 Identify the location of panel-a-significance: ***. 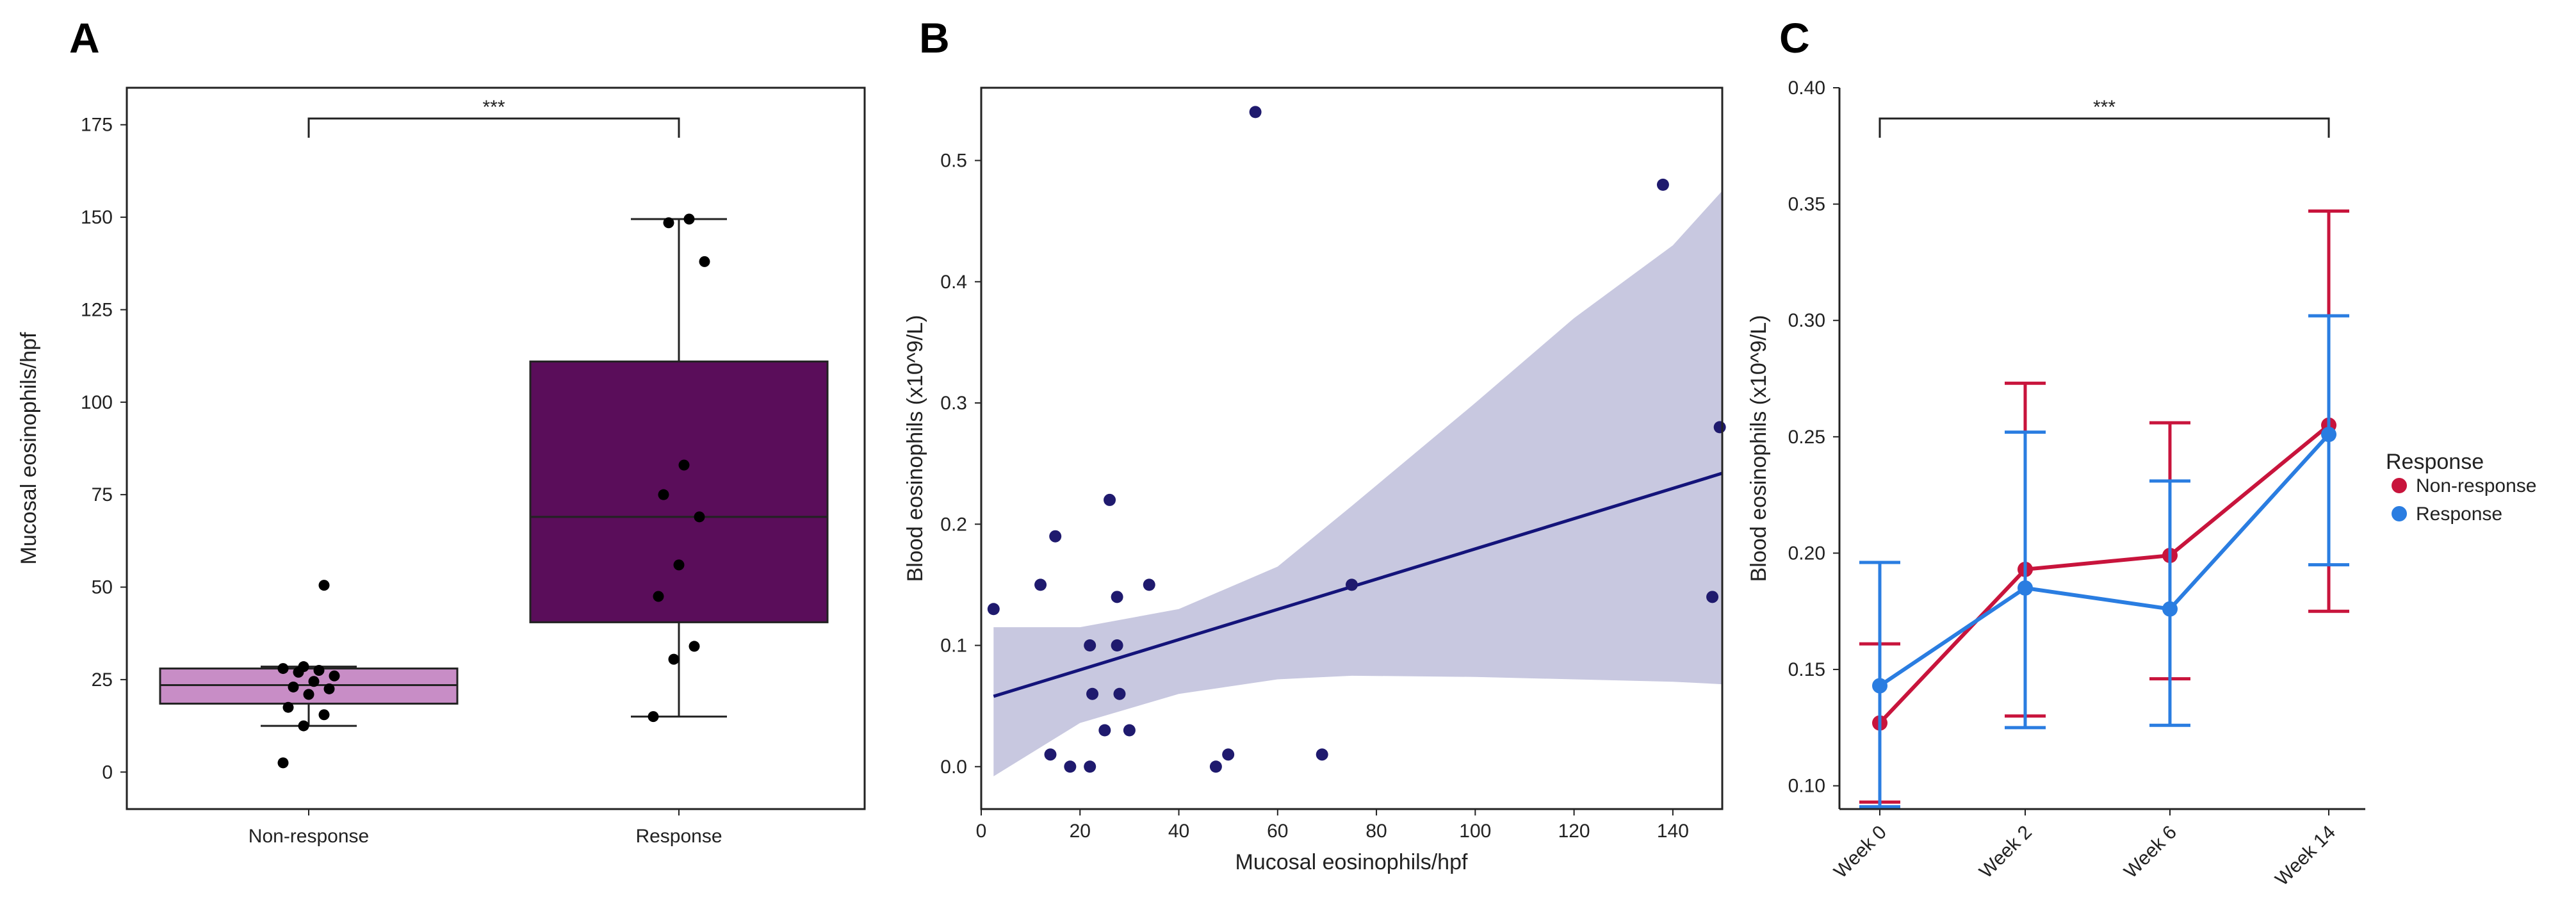
(493, 118).